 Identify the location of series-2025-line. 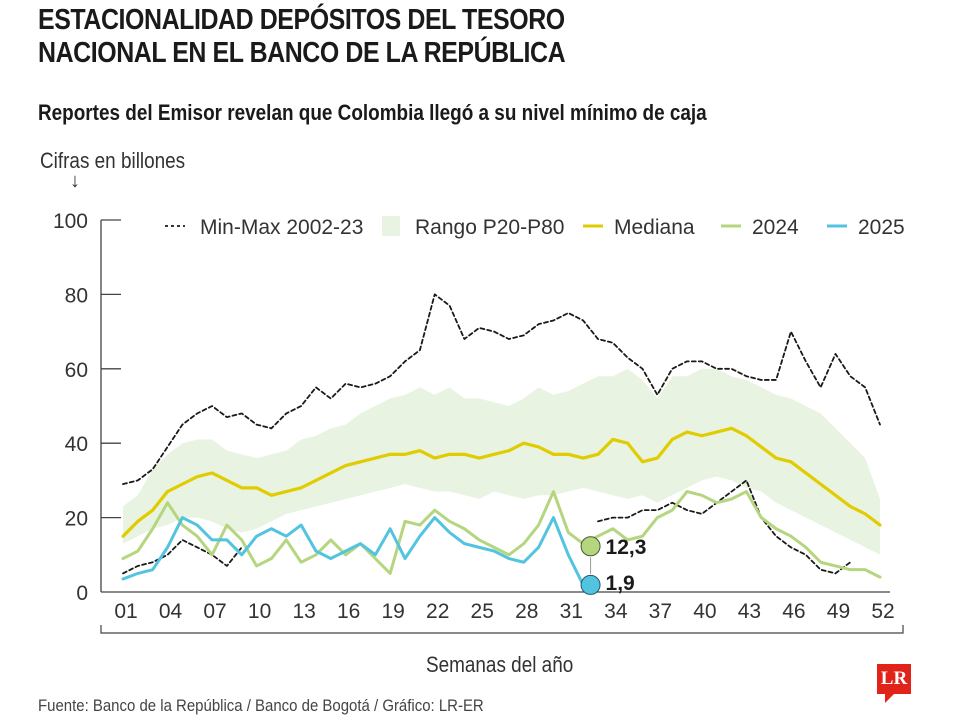
(353, 551).